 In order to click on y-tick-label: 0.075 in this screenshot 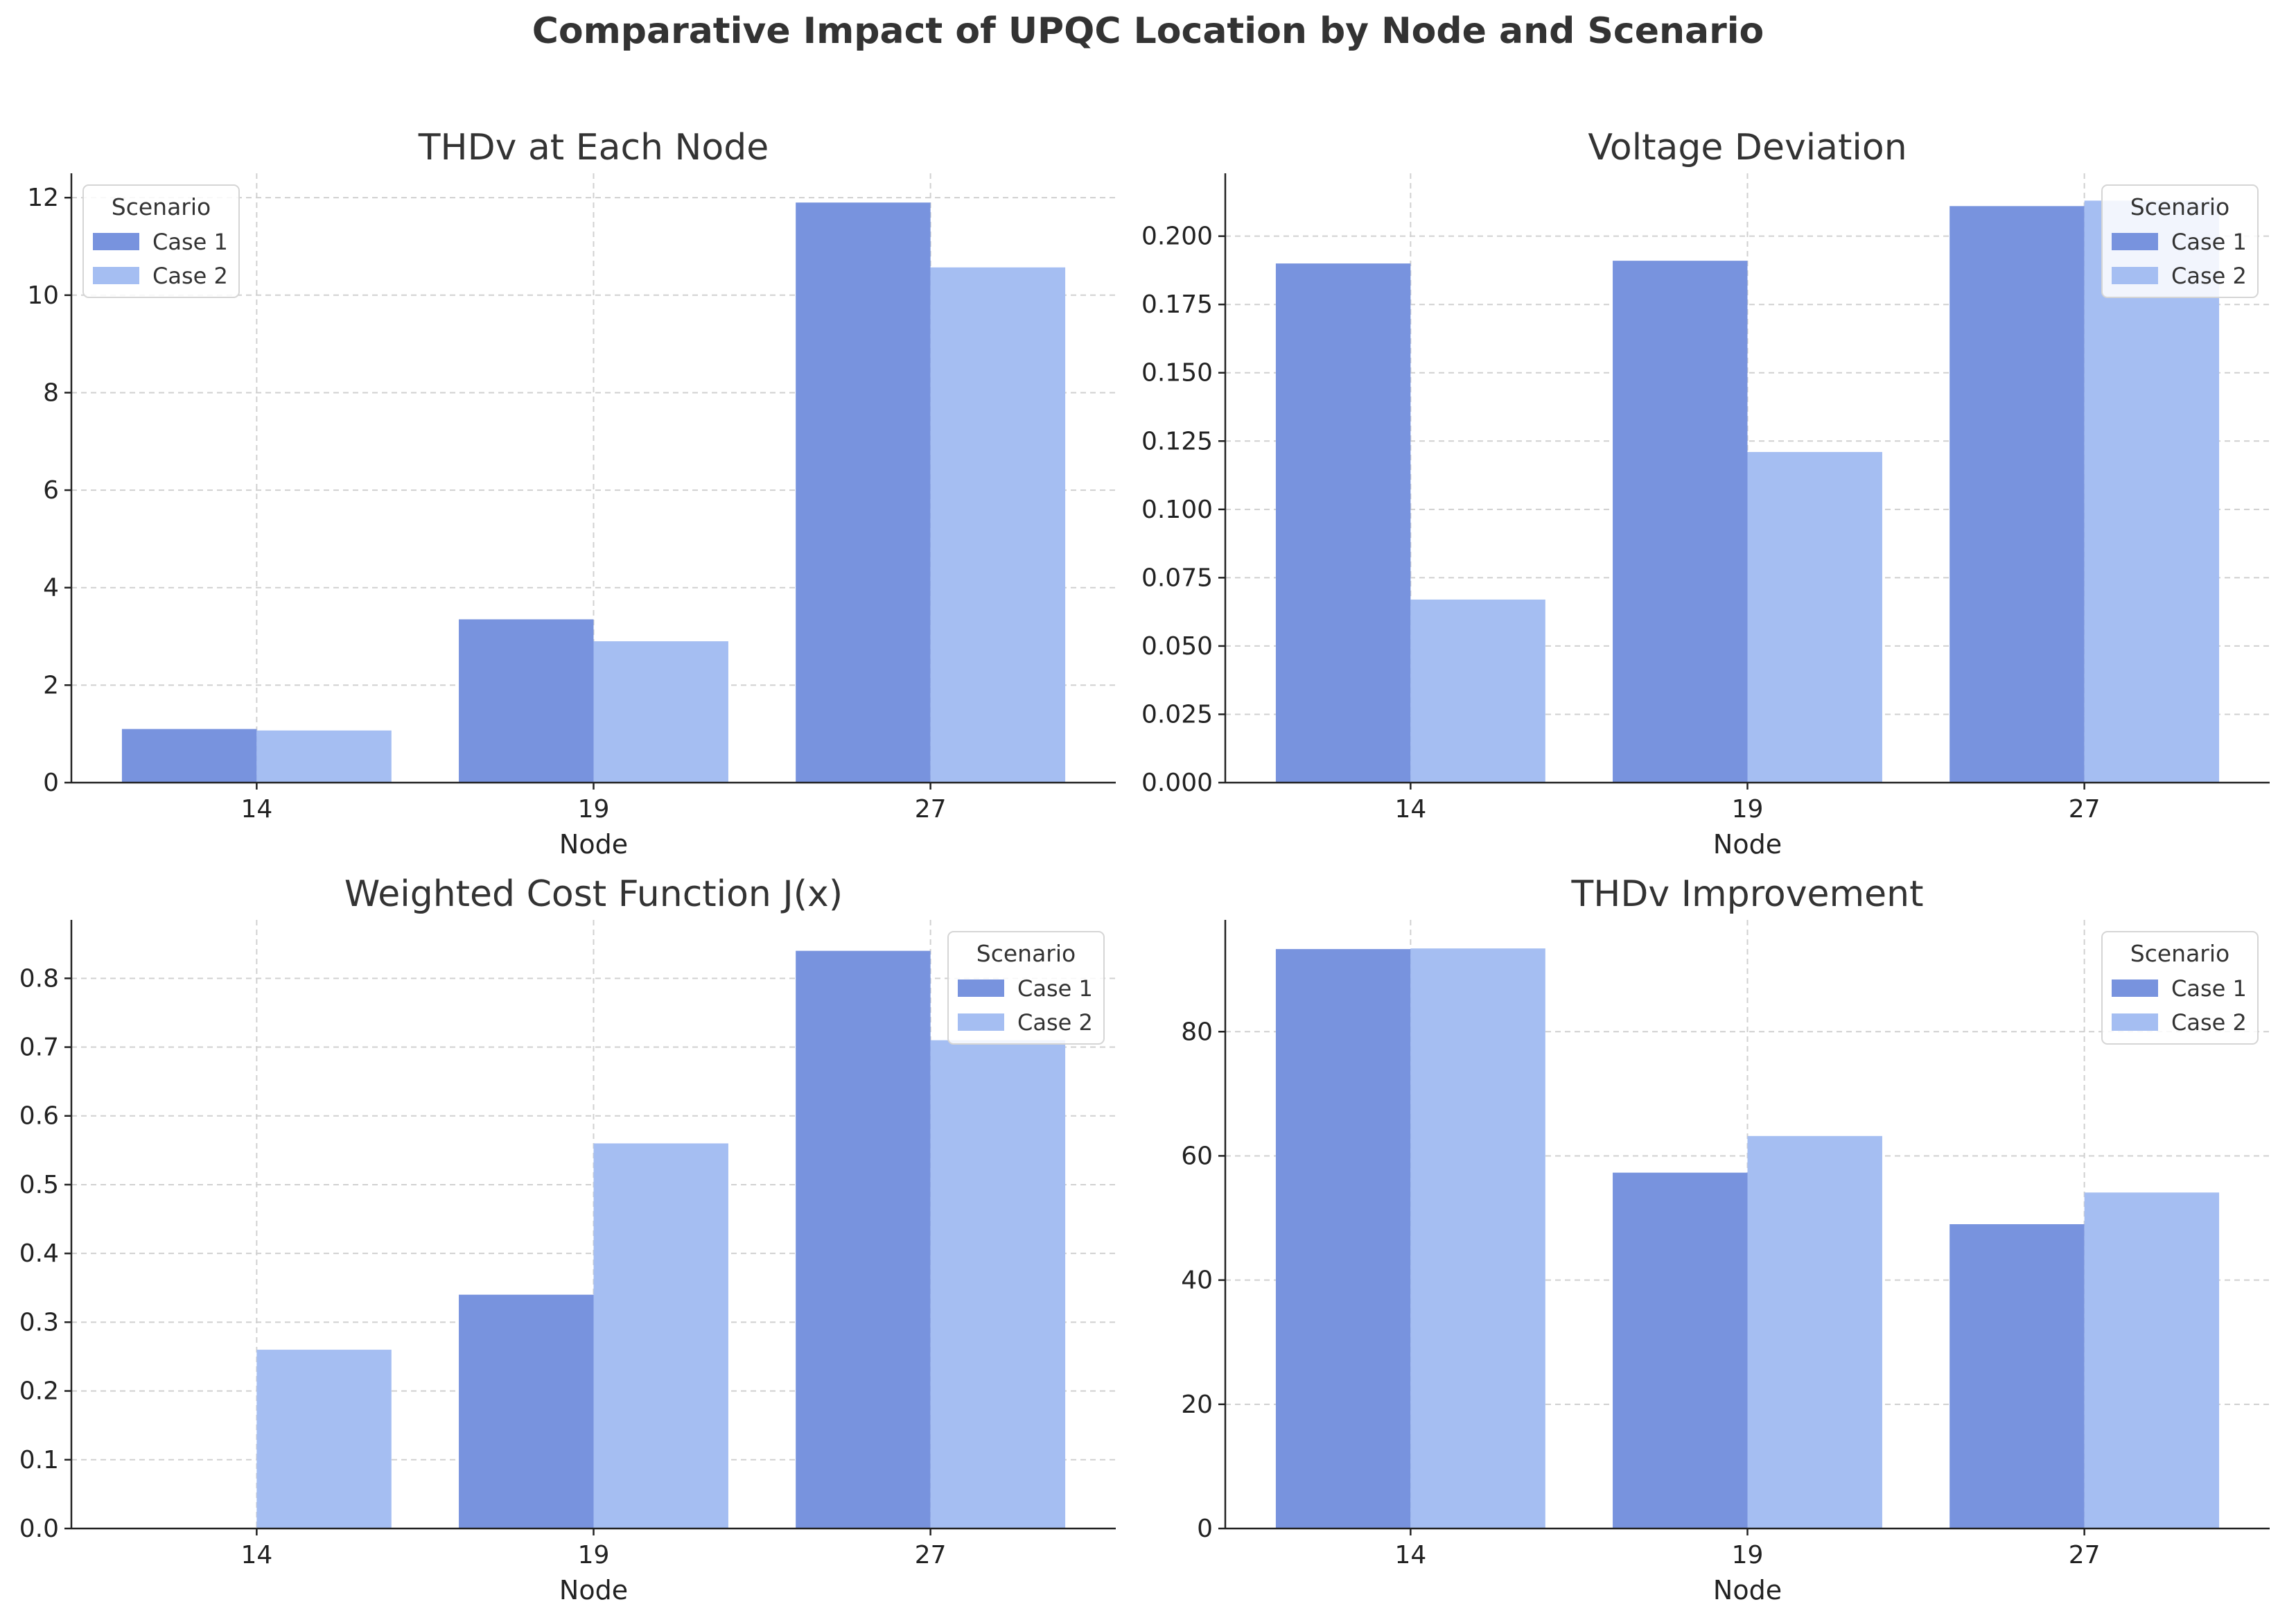, I will do `click(1177, 578)`.